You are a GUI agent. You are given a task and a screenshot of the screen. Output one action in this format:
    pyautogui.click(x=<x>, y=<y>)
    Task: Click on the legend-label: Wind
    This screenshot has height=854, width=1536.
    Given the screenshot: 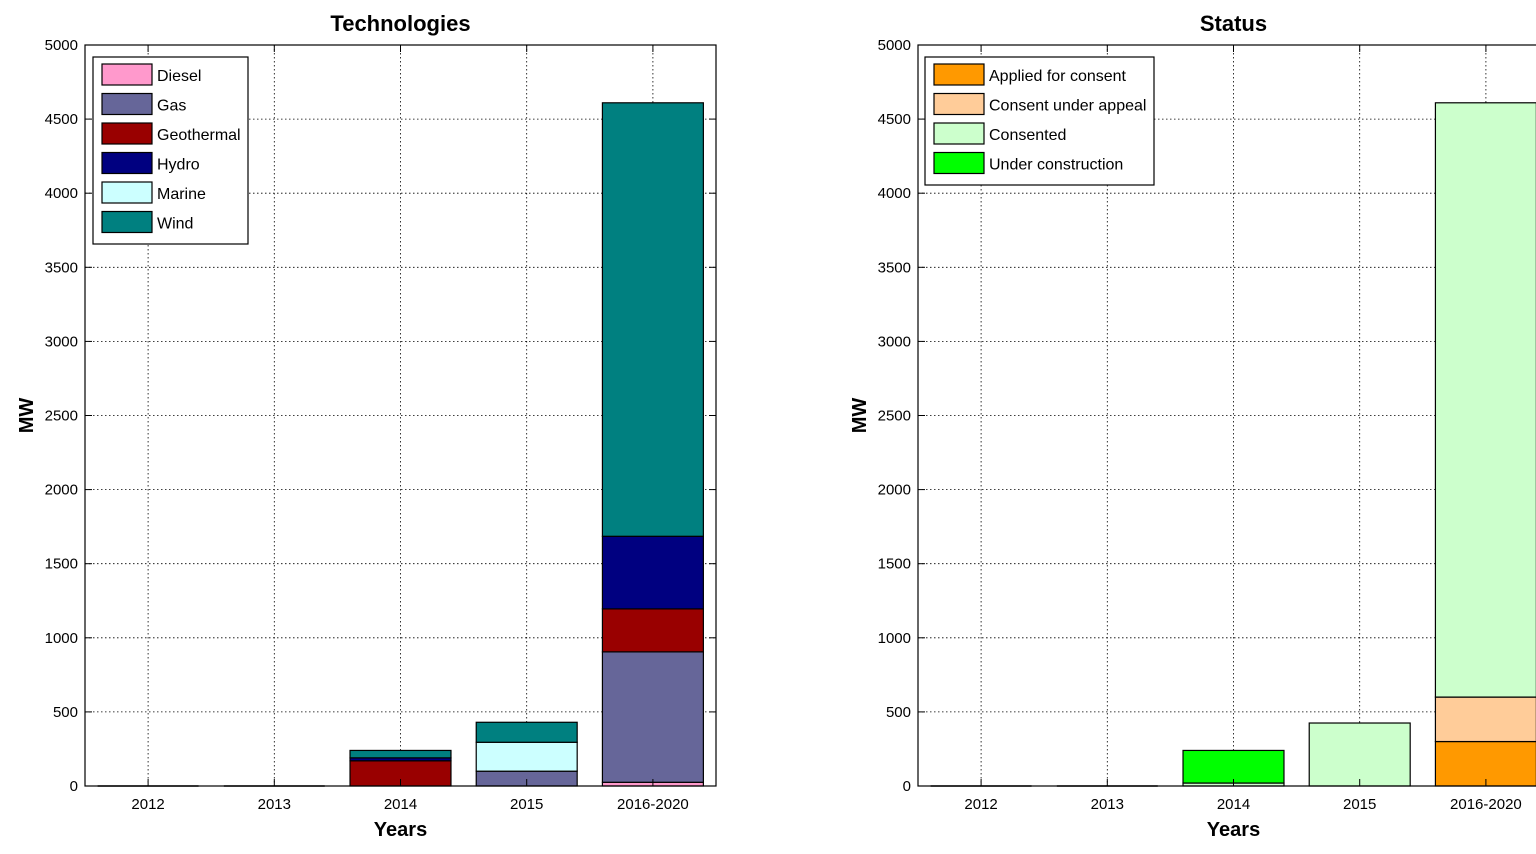 What is the action you would take?
    pyautogui.click(x=175, y=224)
    